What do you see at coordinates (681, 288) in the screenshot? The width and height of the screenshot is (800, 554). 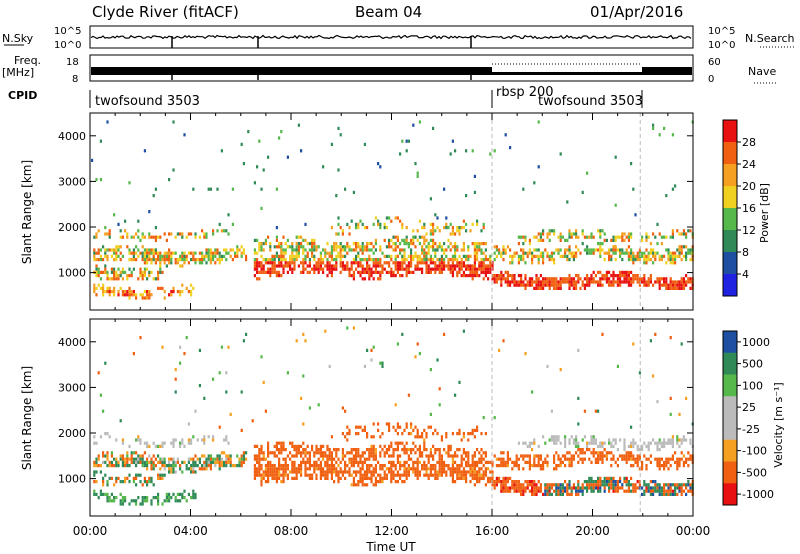 I see `power-cell-1926` at bounding box center [681, 288].